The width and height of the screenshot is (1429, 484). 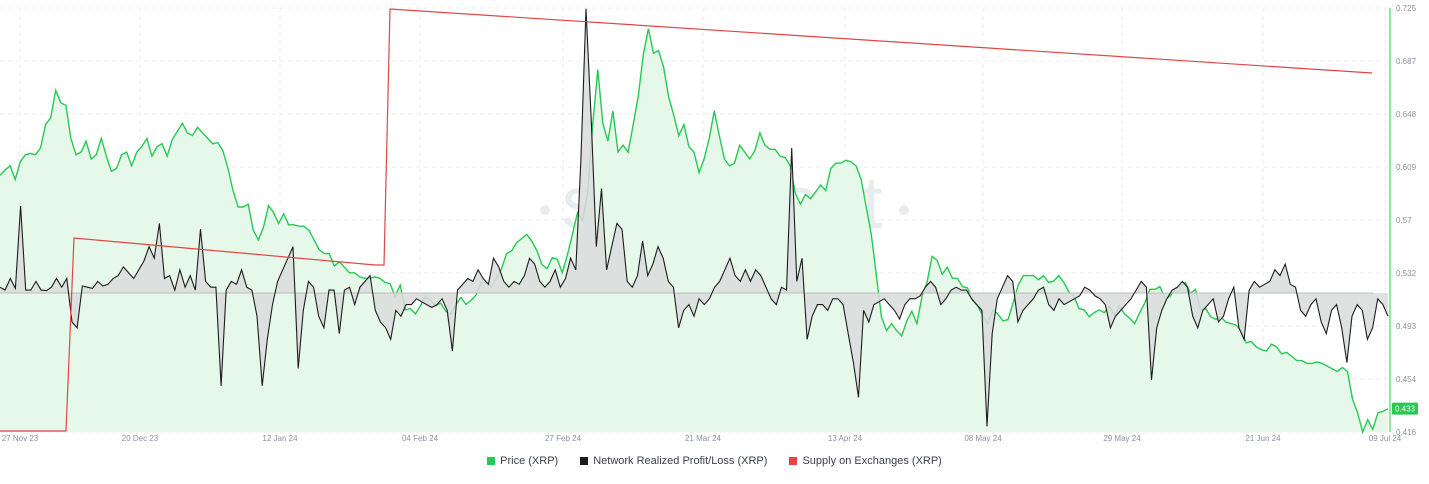 I want to click on y-tick-label: 0.648, so click(x=1406, y=114).